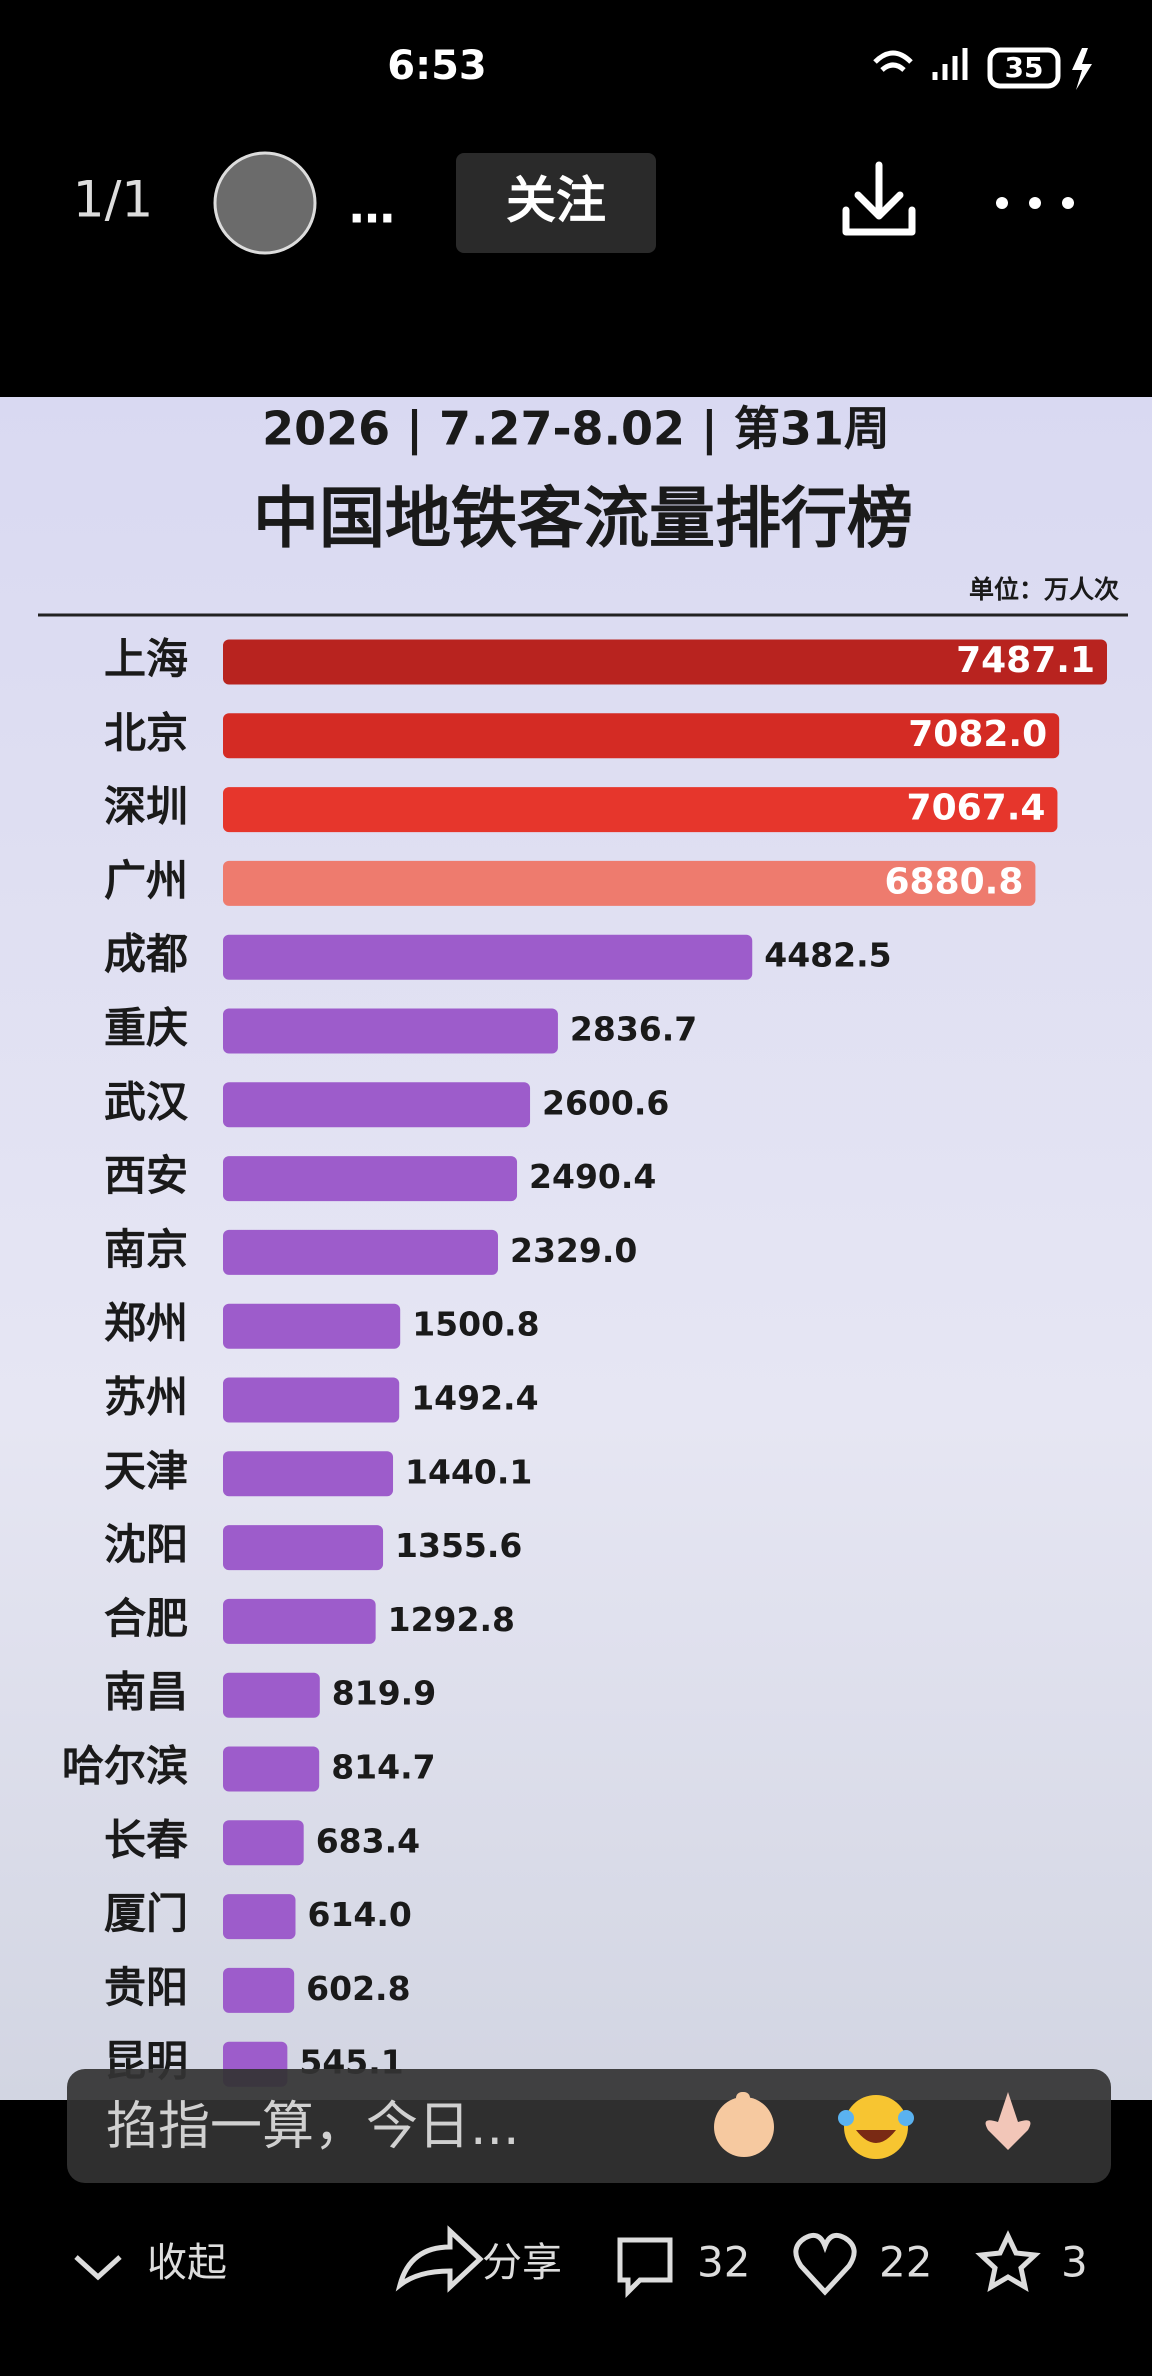 Image resolution: width=1152 pixels, height=2376 pixels. Describe the element at coordinates (468, 1471) in the screenshot. I see `value-label: 1440.1` at that location.